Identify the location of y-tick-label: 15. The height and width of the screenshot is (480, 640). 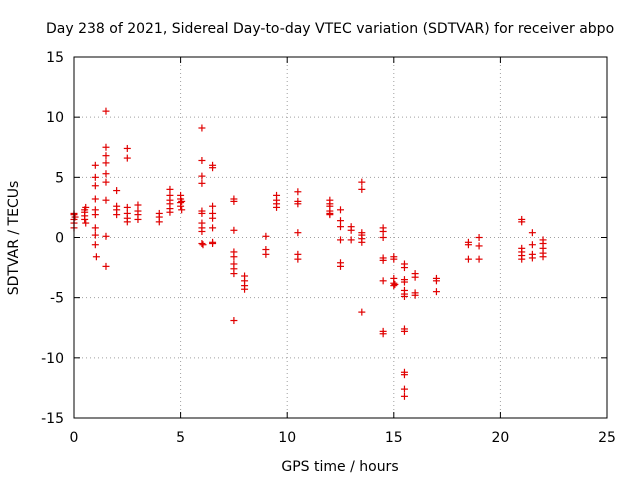
(55, 58).